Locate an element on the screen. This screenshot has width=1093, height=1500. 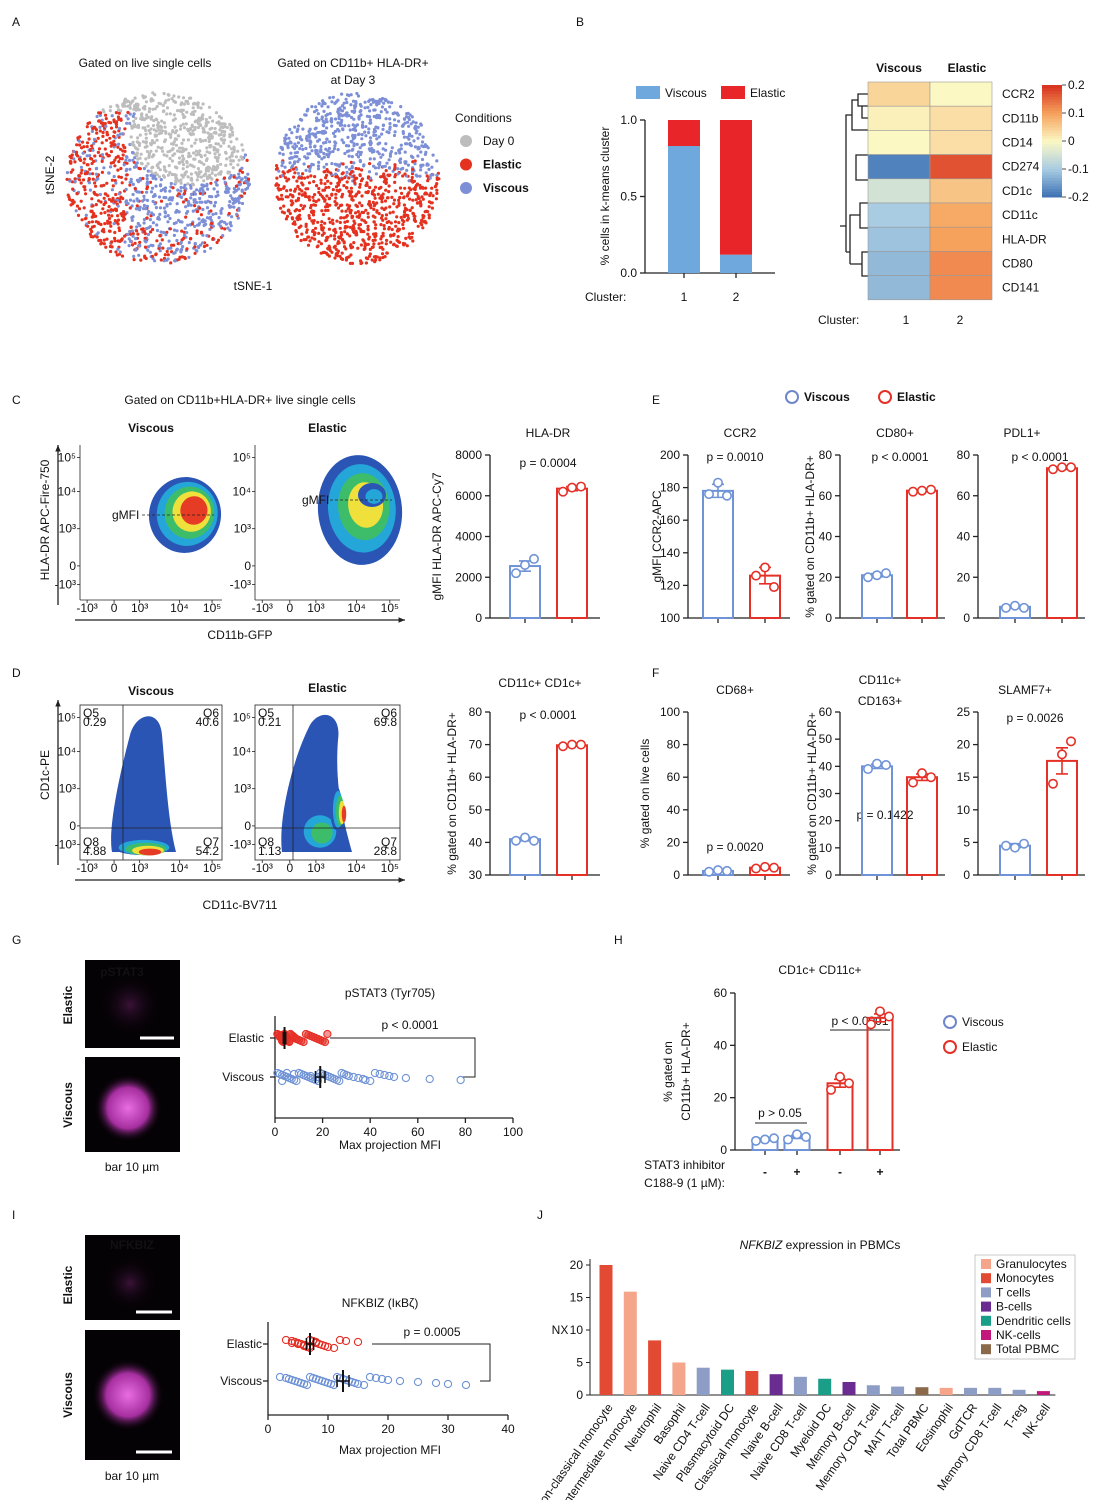
colorbar-label: 0.1 is located at coordinates (1076, 113).